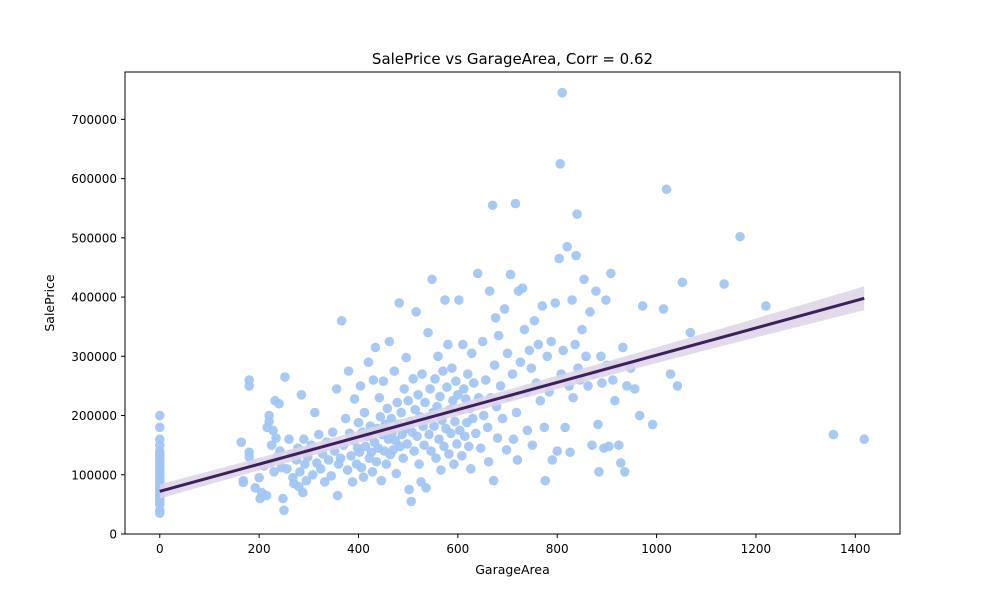  What do you see at coordinates (94, 475) in the screenshot?
I see `y-tick-label: 100000` at bounding box center [94, 475].